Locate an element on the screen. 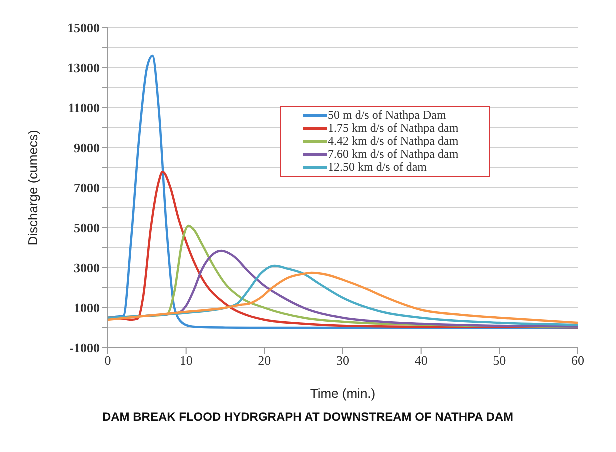 This screenshot has height=452, width=616. y-axis-title: Discharge (cumecs) is located at coordinates (33, 188).